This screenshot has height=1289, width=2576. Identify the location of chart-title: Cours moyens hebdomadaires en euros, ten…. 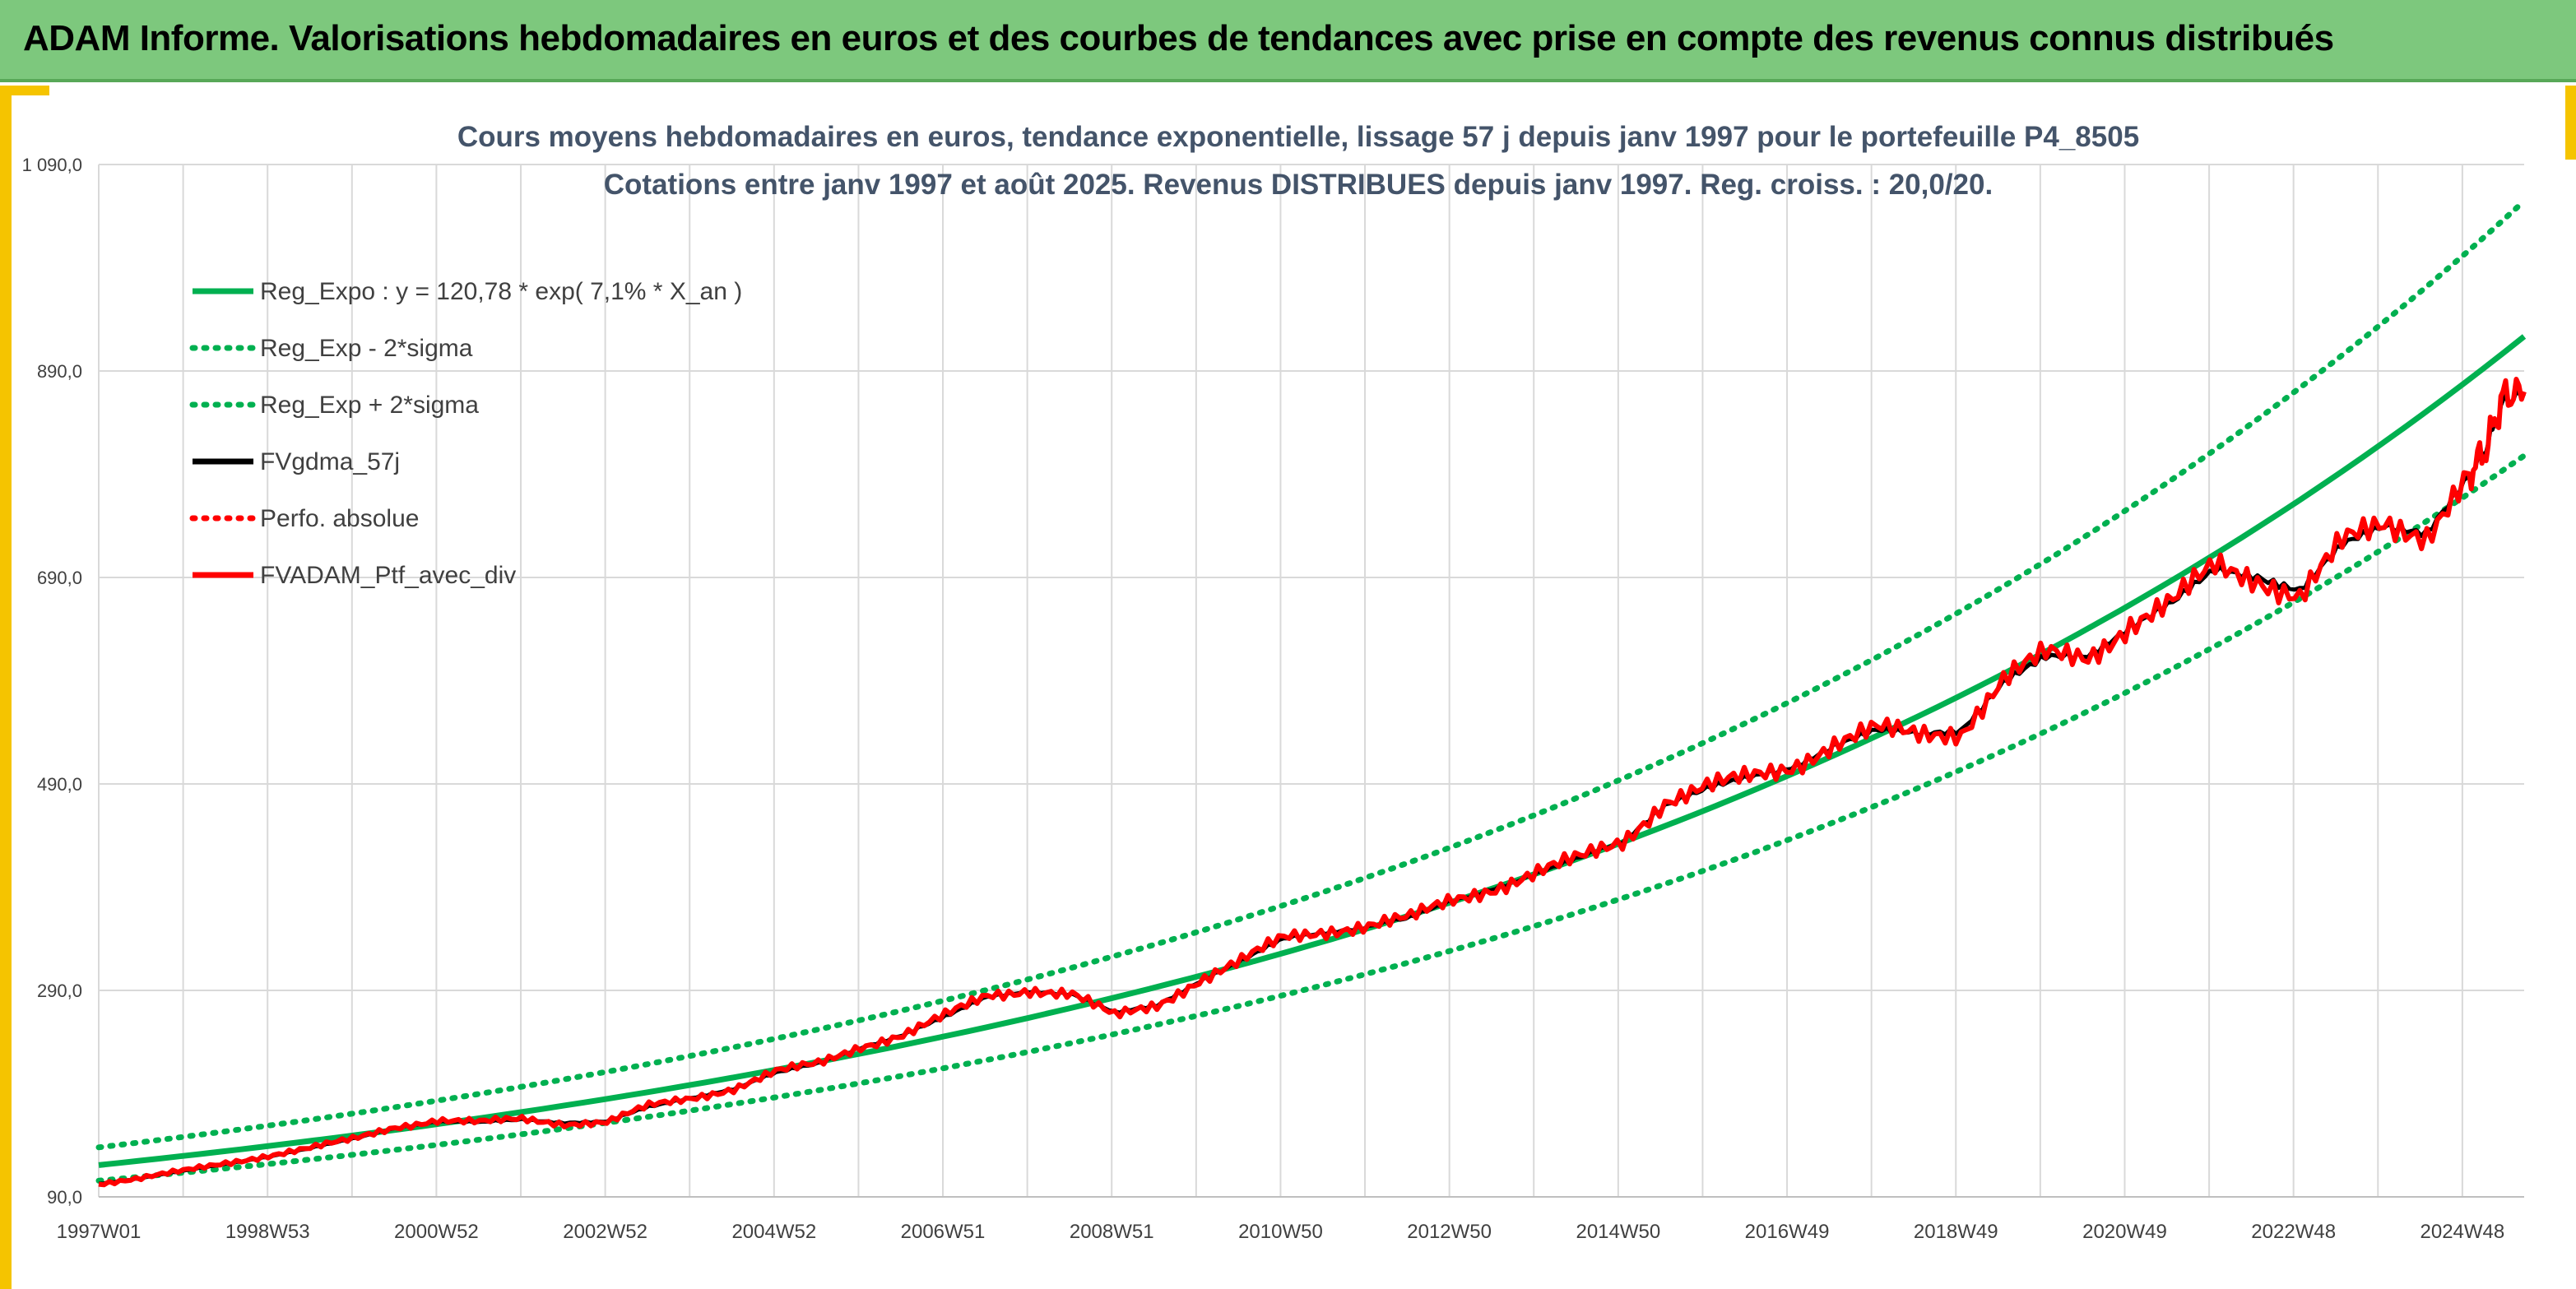
(1298, 137).